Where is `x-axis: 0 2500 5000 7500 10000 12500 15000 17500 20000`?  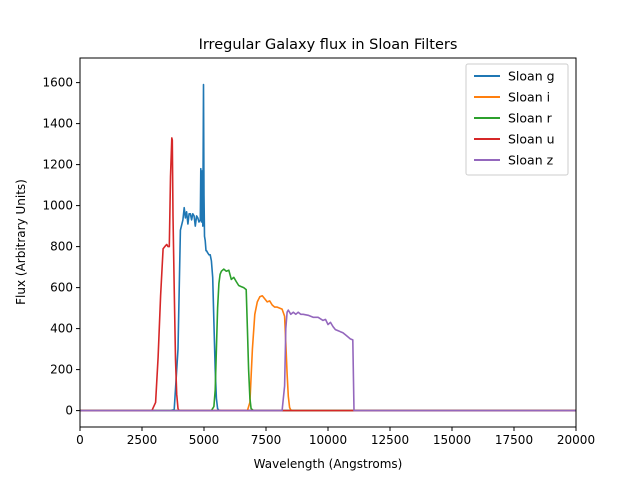 x-axis: 0 2500 5000 7500 10000 12500 15000 17500 20000 is located at coordinates (335, 437).